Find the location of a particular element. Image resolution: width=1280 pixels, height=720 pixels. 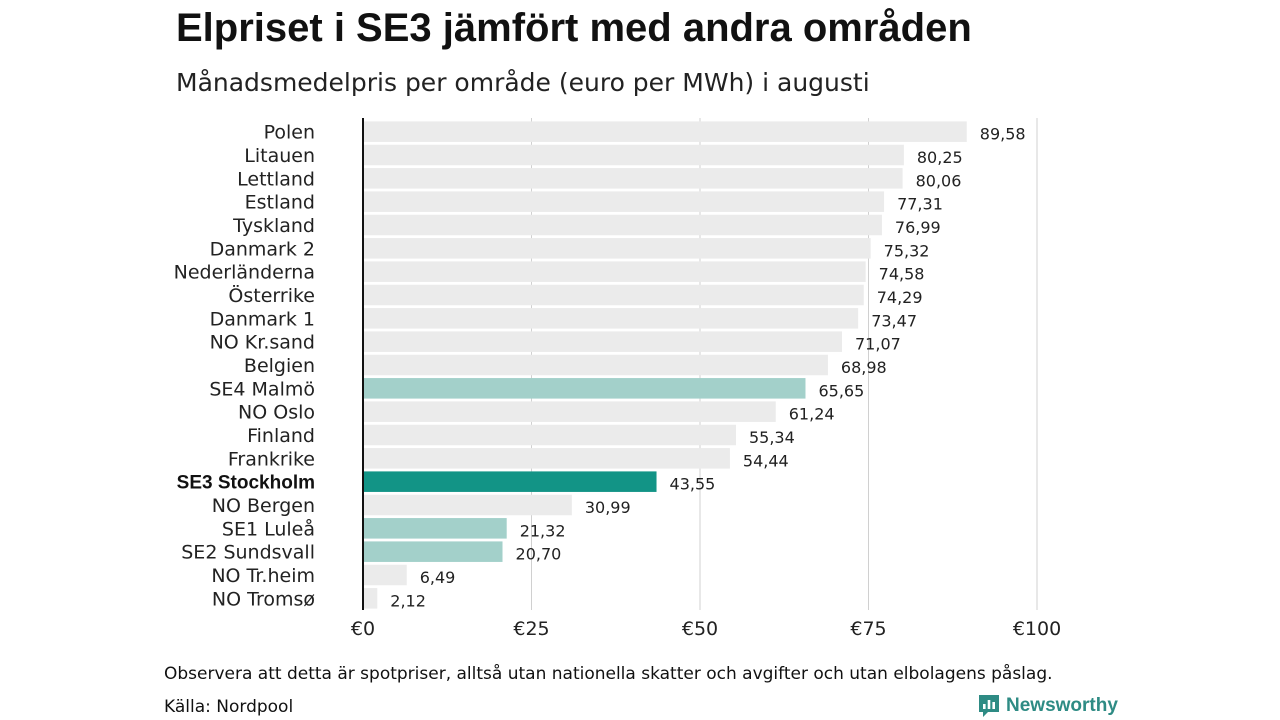

value-label: 73,47 is located at coordinates (894, 320).